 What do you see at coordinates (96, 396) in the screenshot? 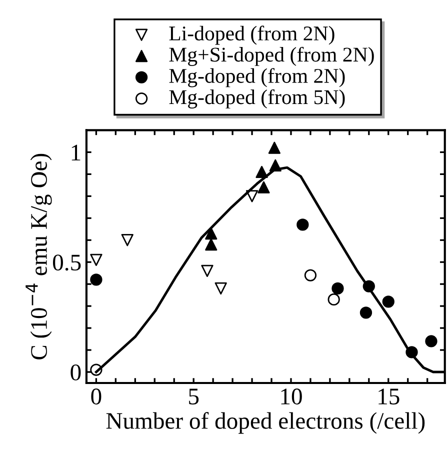
I see `x-tick-label: 0` at bounding box center [96, 396].